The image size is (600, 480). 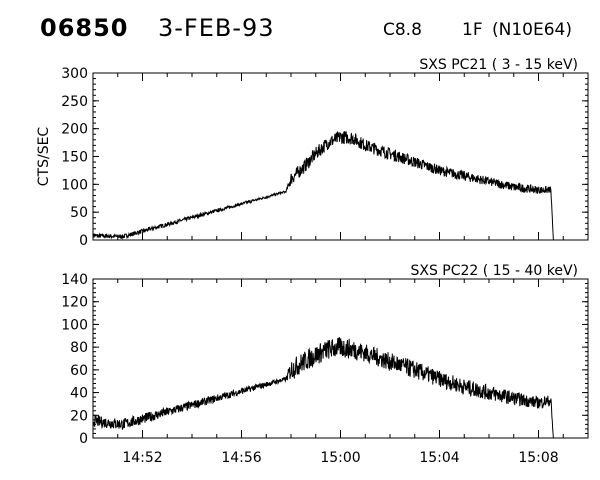 I want to click on event-date: 3-FEB-93, so click(x=216, y=28).